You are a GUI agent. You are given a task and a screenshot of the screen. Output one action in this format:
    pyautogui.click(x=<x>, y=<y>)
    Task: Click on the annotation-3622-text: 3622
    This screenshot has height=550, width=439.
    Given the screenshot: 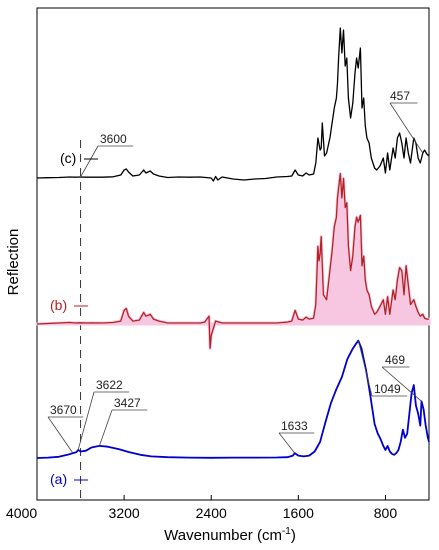 What is the action you would take?
    pyautogui.click(x=109, y=385)
    